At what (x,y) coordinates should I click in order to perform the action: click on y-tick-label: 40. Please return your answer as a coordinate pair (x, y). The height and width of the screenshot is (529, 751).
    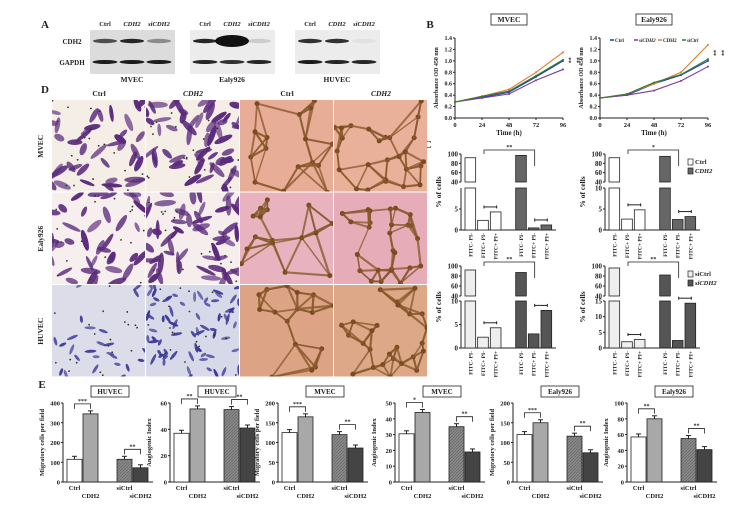
    Looking at the image, I should click on (455, 297).